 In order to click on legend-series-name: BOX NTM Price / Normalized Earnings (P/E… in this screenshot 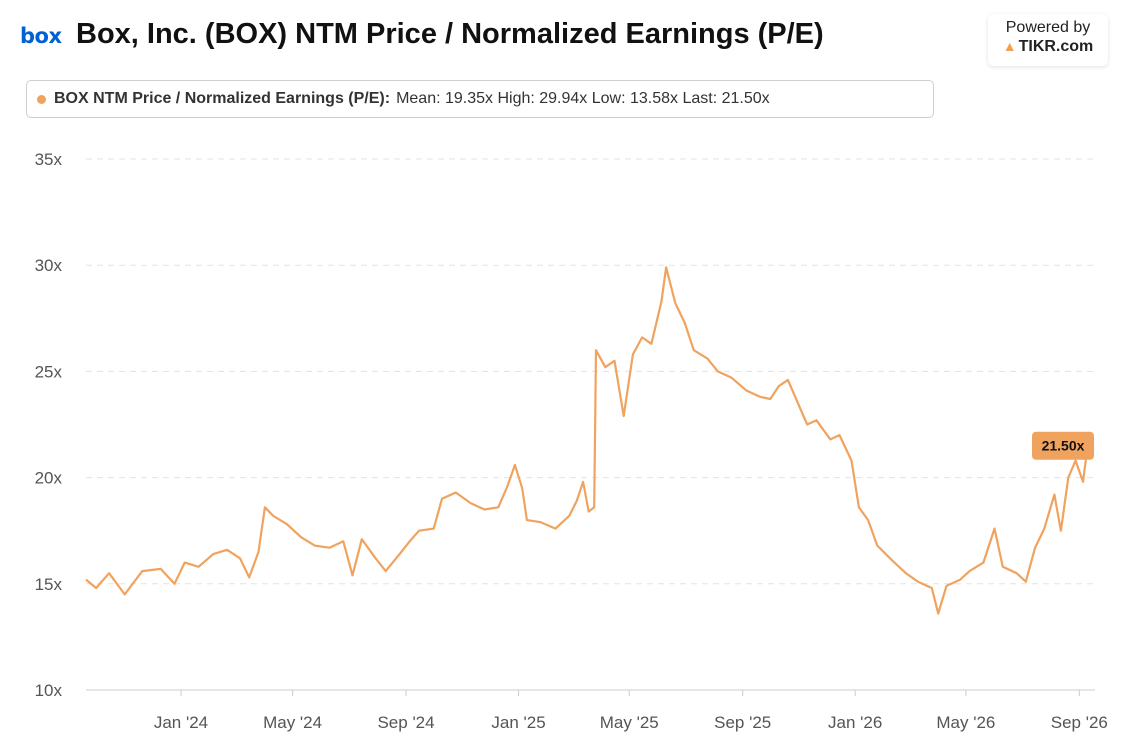, I will do `click(222, 98)`.